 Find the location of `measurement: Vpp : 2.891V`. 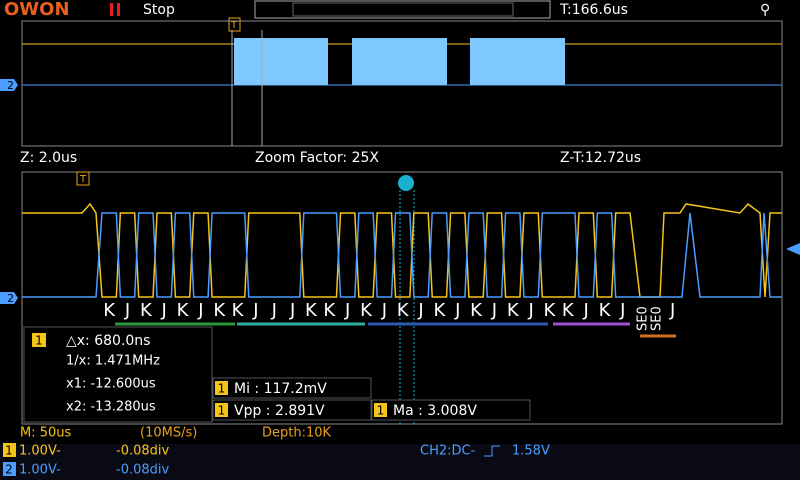

measurement: Vpp : 2.891V is located at coordinates (279, 411).